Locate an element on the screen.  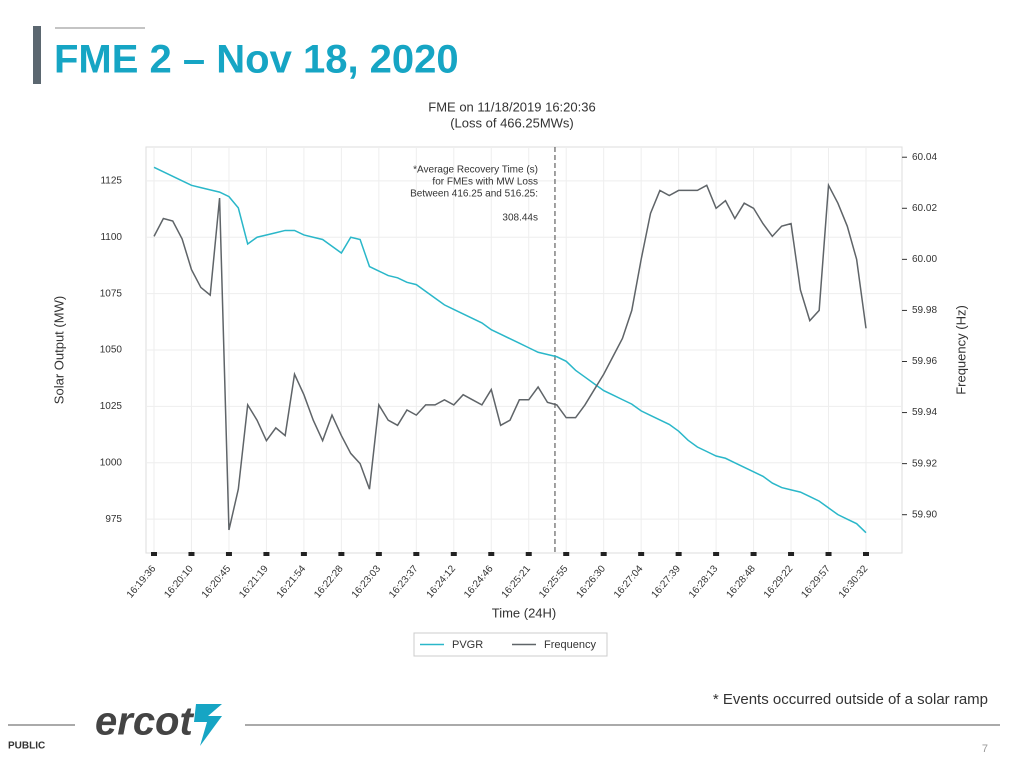
x-axis-label: Time (24H) is located at coordinates (524, 612).